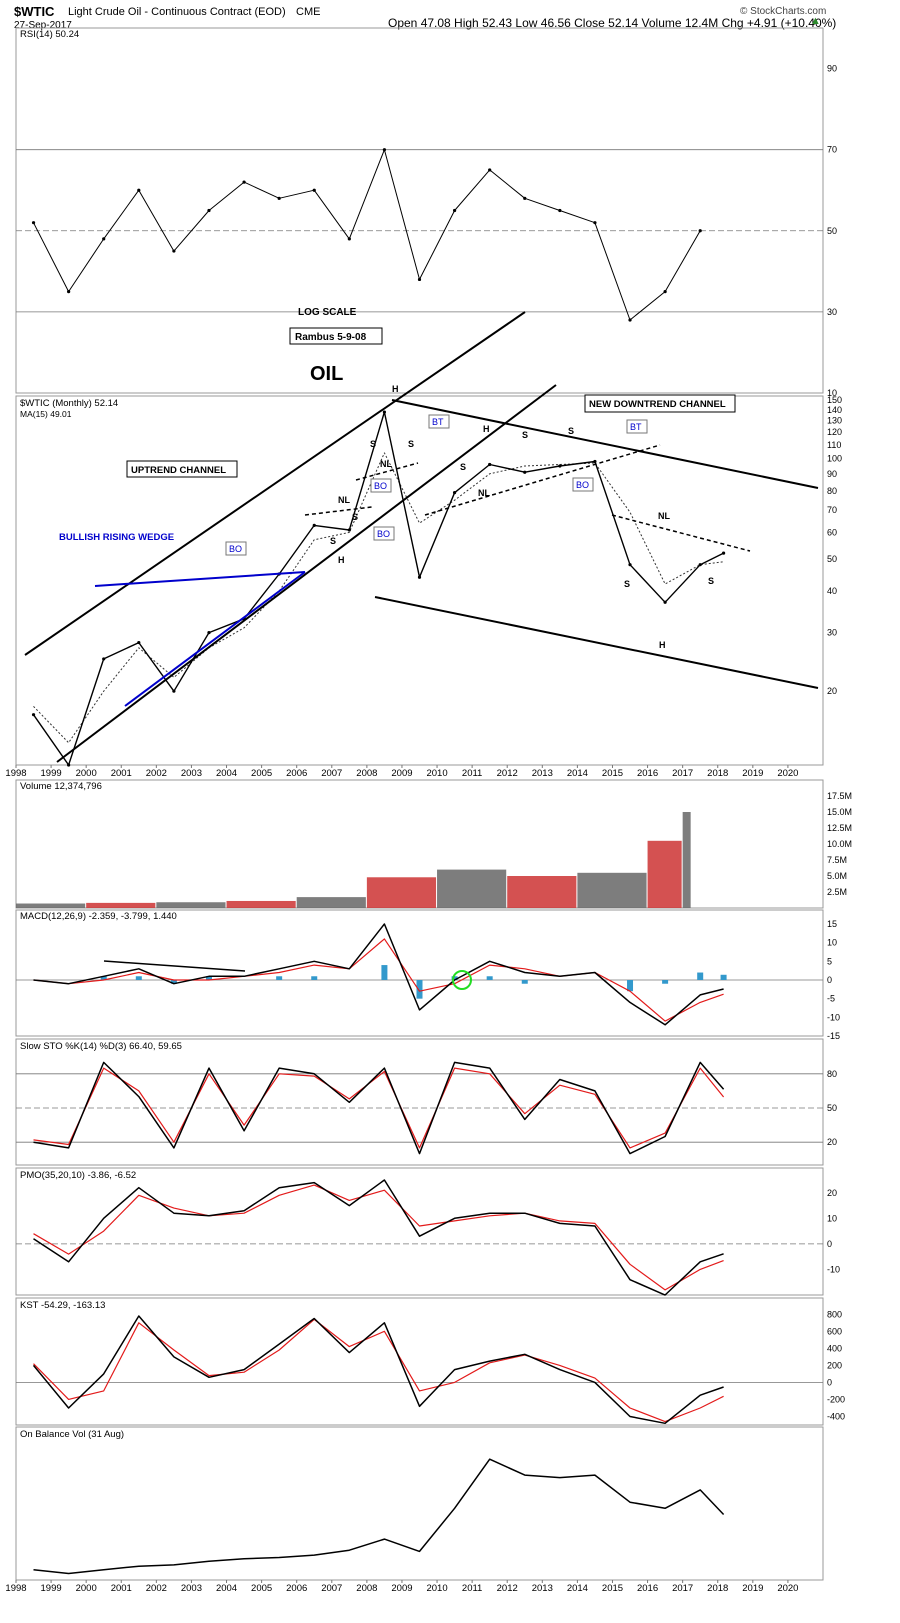  I want to click on rsi-title: RSI(14) 50.24, so click(49, 34).